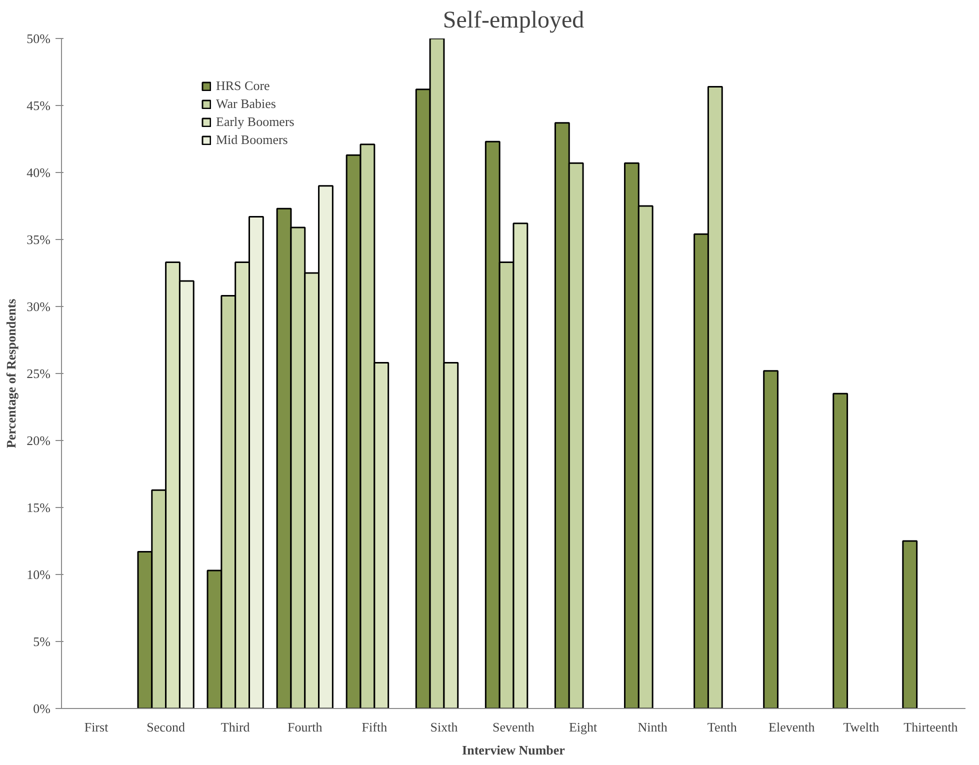  Describe the element at coordinates (42, 708) in the screenshot. I see `y-tick-label: 0%` at that location.